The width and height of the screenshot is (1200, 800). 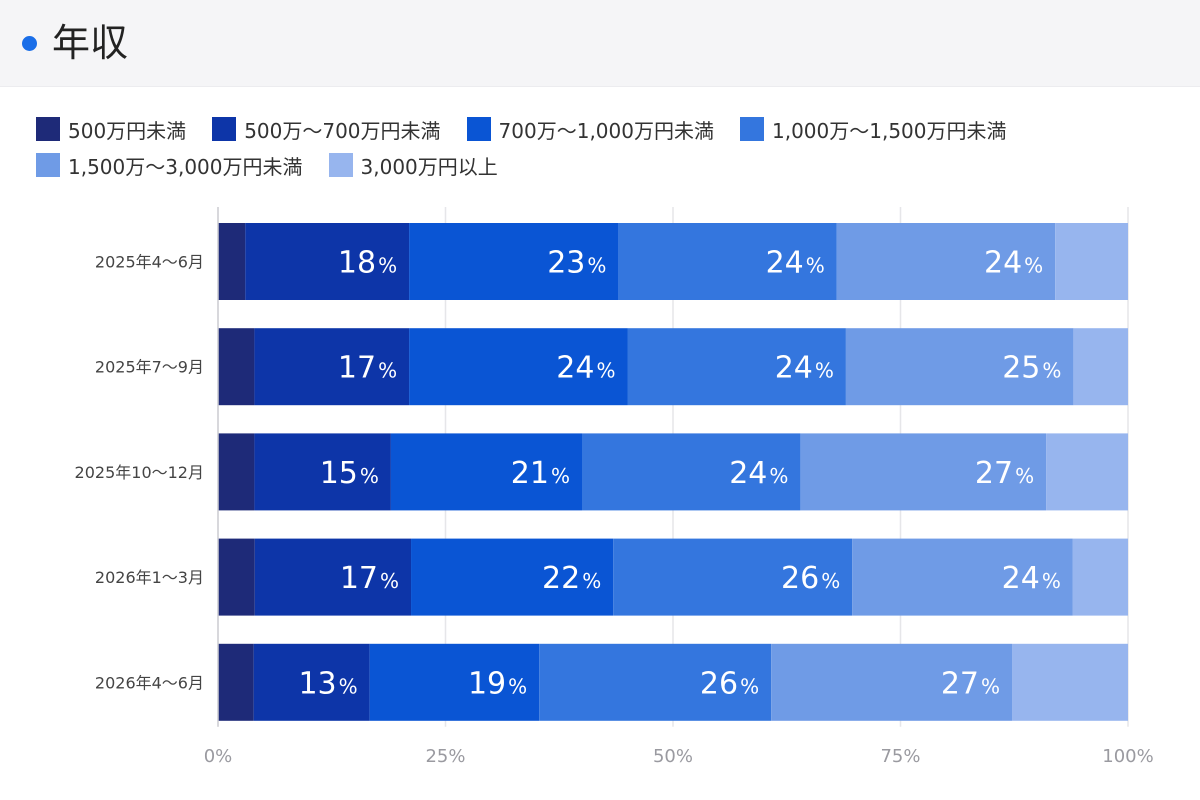 I want to click on legend-item: 500万〜700万円未満, so click(x=326, y=129).